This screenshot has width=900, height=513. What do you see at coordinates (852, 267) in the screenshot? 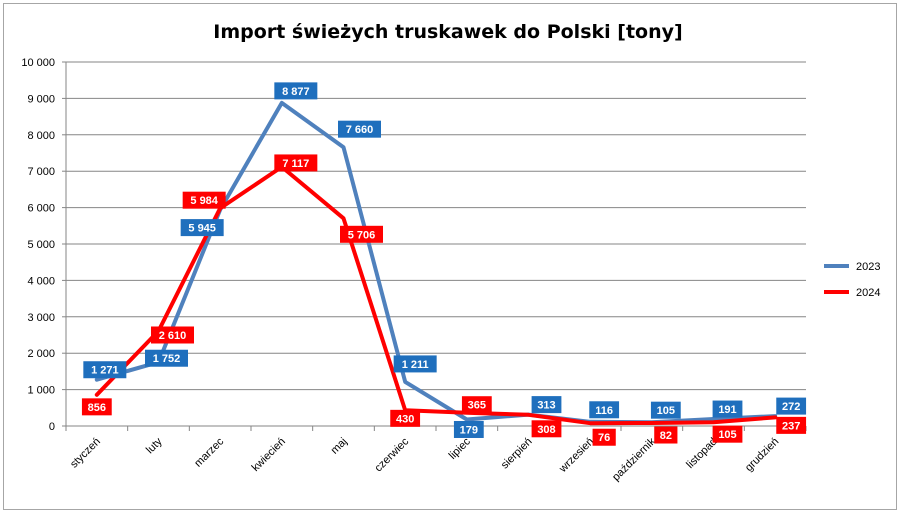
I see `legend-item-2023: 2023` at bounding box center [852, 267].